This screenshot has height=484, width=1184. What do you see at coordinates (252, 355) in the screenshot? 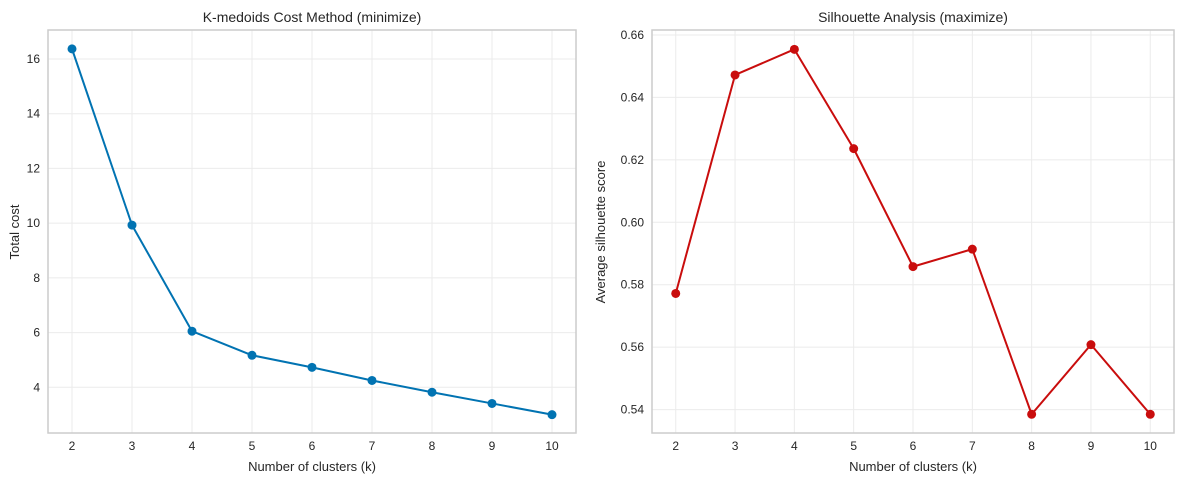
I see `cost-chart-point-k5` at bounding box center [252, 355].